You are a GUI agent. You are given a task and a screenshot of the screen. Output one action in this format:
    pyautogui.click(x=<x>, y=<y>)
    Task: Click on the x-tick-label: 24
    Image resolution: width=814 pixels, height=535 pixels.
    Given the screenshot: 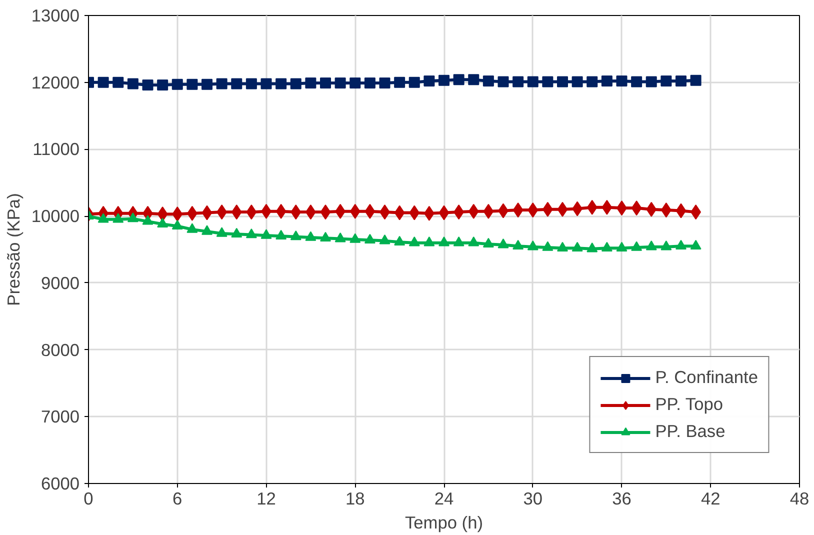 What is the action you would take?
    pyautogui.click(x=444, y=498)
    